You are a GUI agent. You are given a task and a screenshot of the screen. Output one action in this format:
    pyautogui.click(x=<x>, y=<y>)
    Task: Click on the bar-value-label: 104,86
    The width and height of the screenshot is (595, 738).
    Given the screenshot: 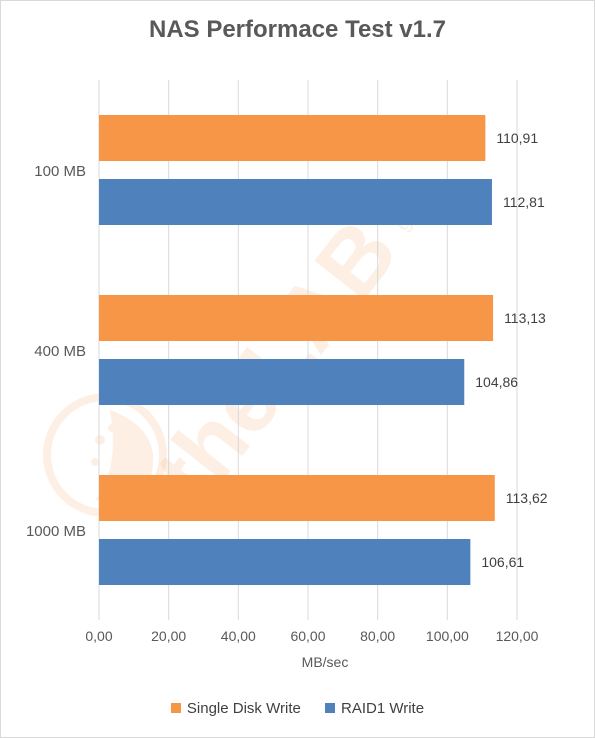 What is the action you would take?
    pyautogui.click(x=496, y=382)
    